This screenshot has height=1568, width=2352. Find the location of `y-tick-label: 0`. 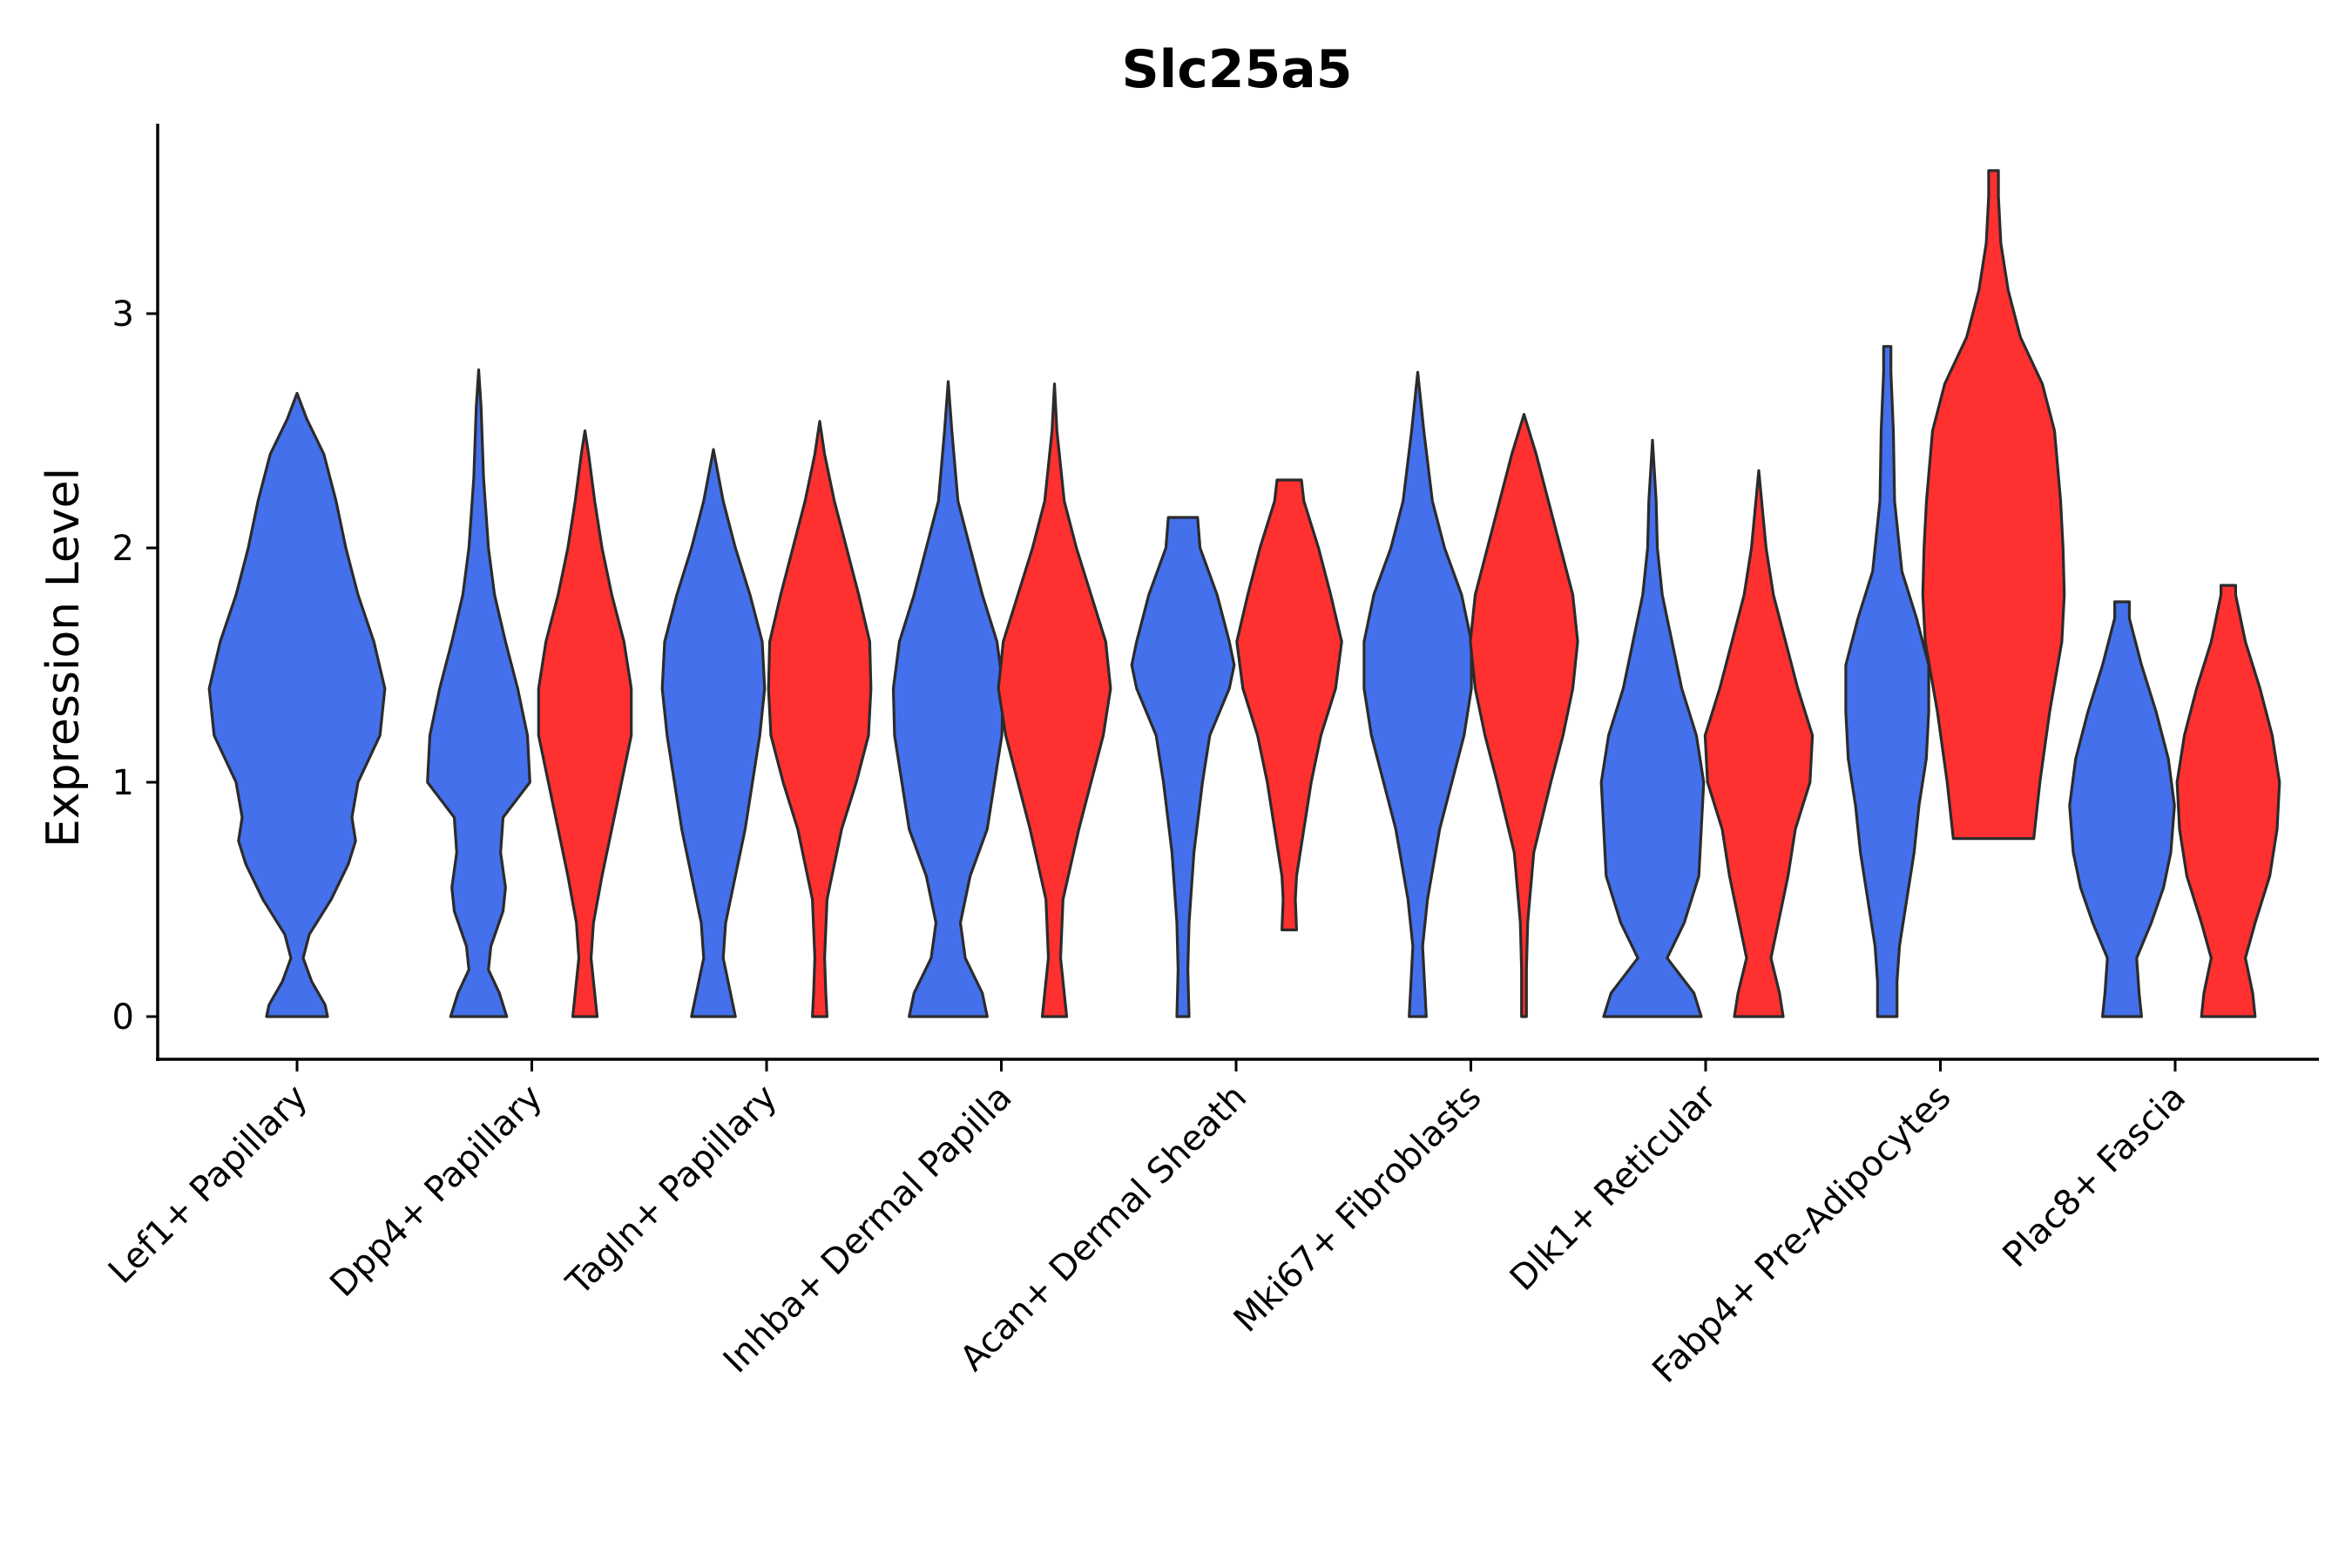

y-tick-label: 0 is located at coordinates (123, 1017).